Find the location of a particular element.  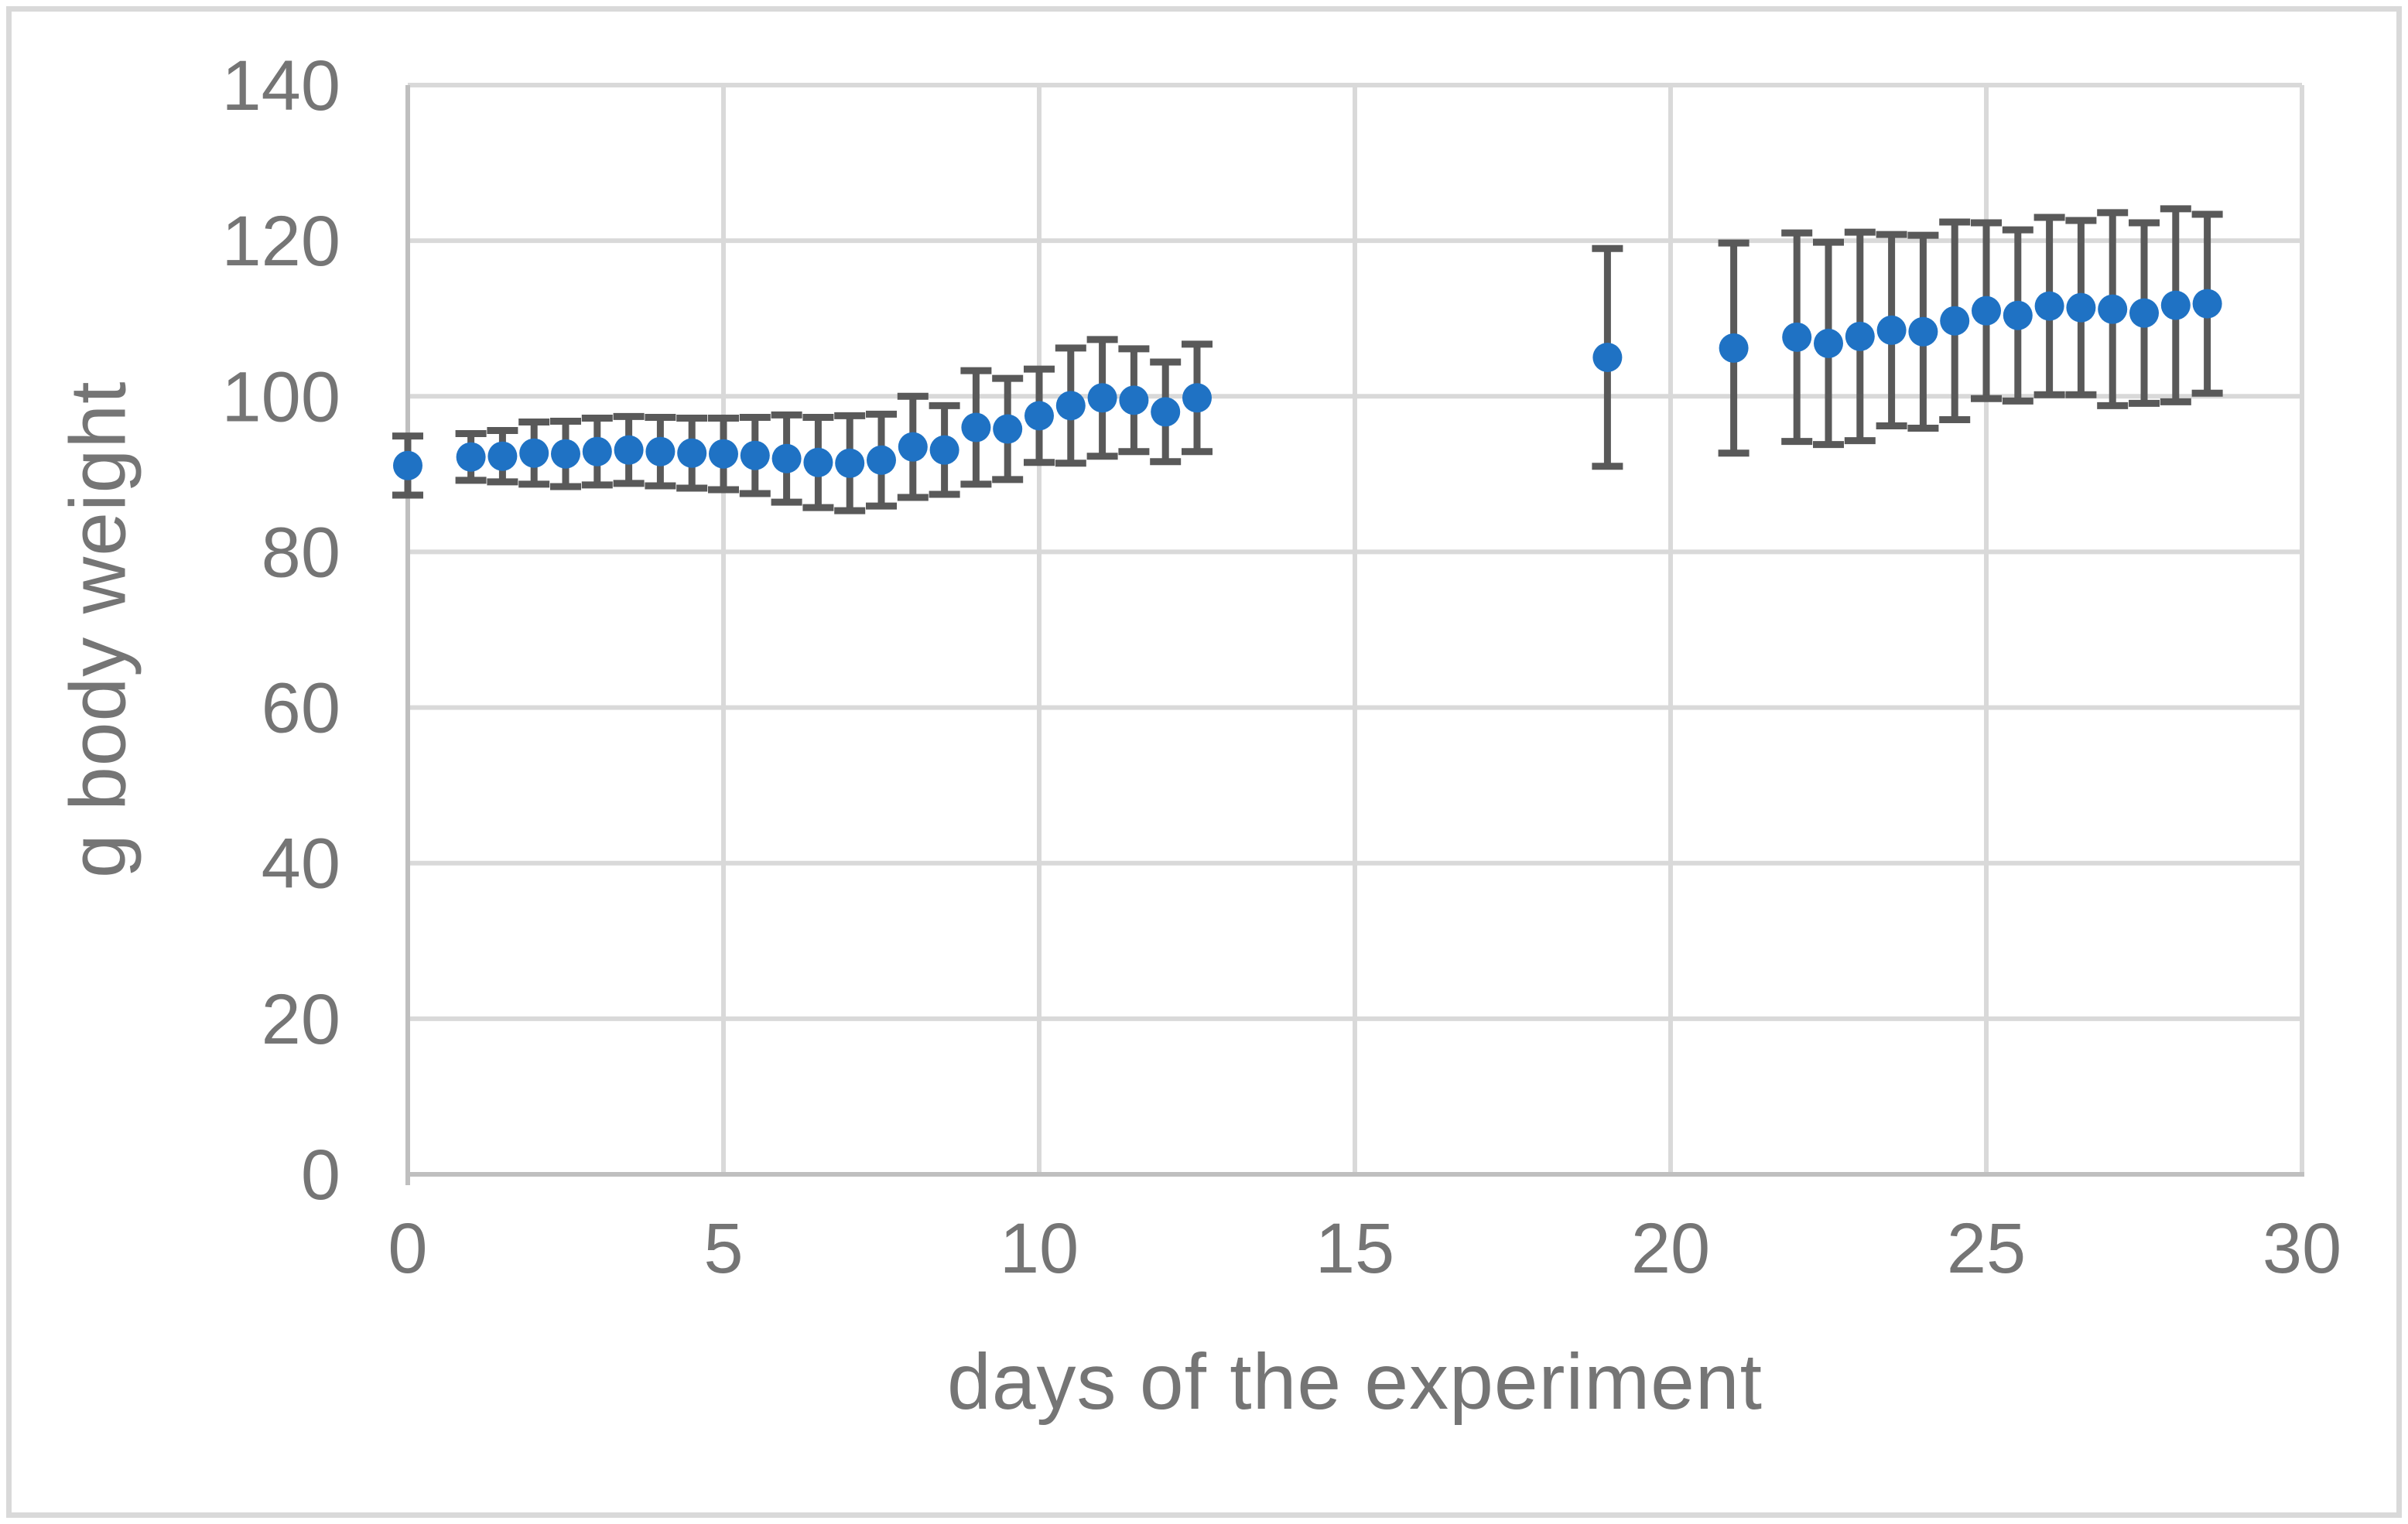

x-tick-label: 10 is located at coordinates (1039, 1248).